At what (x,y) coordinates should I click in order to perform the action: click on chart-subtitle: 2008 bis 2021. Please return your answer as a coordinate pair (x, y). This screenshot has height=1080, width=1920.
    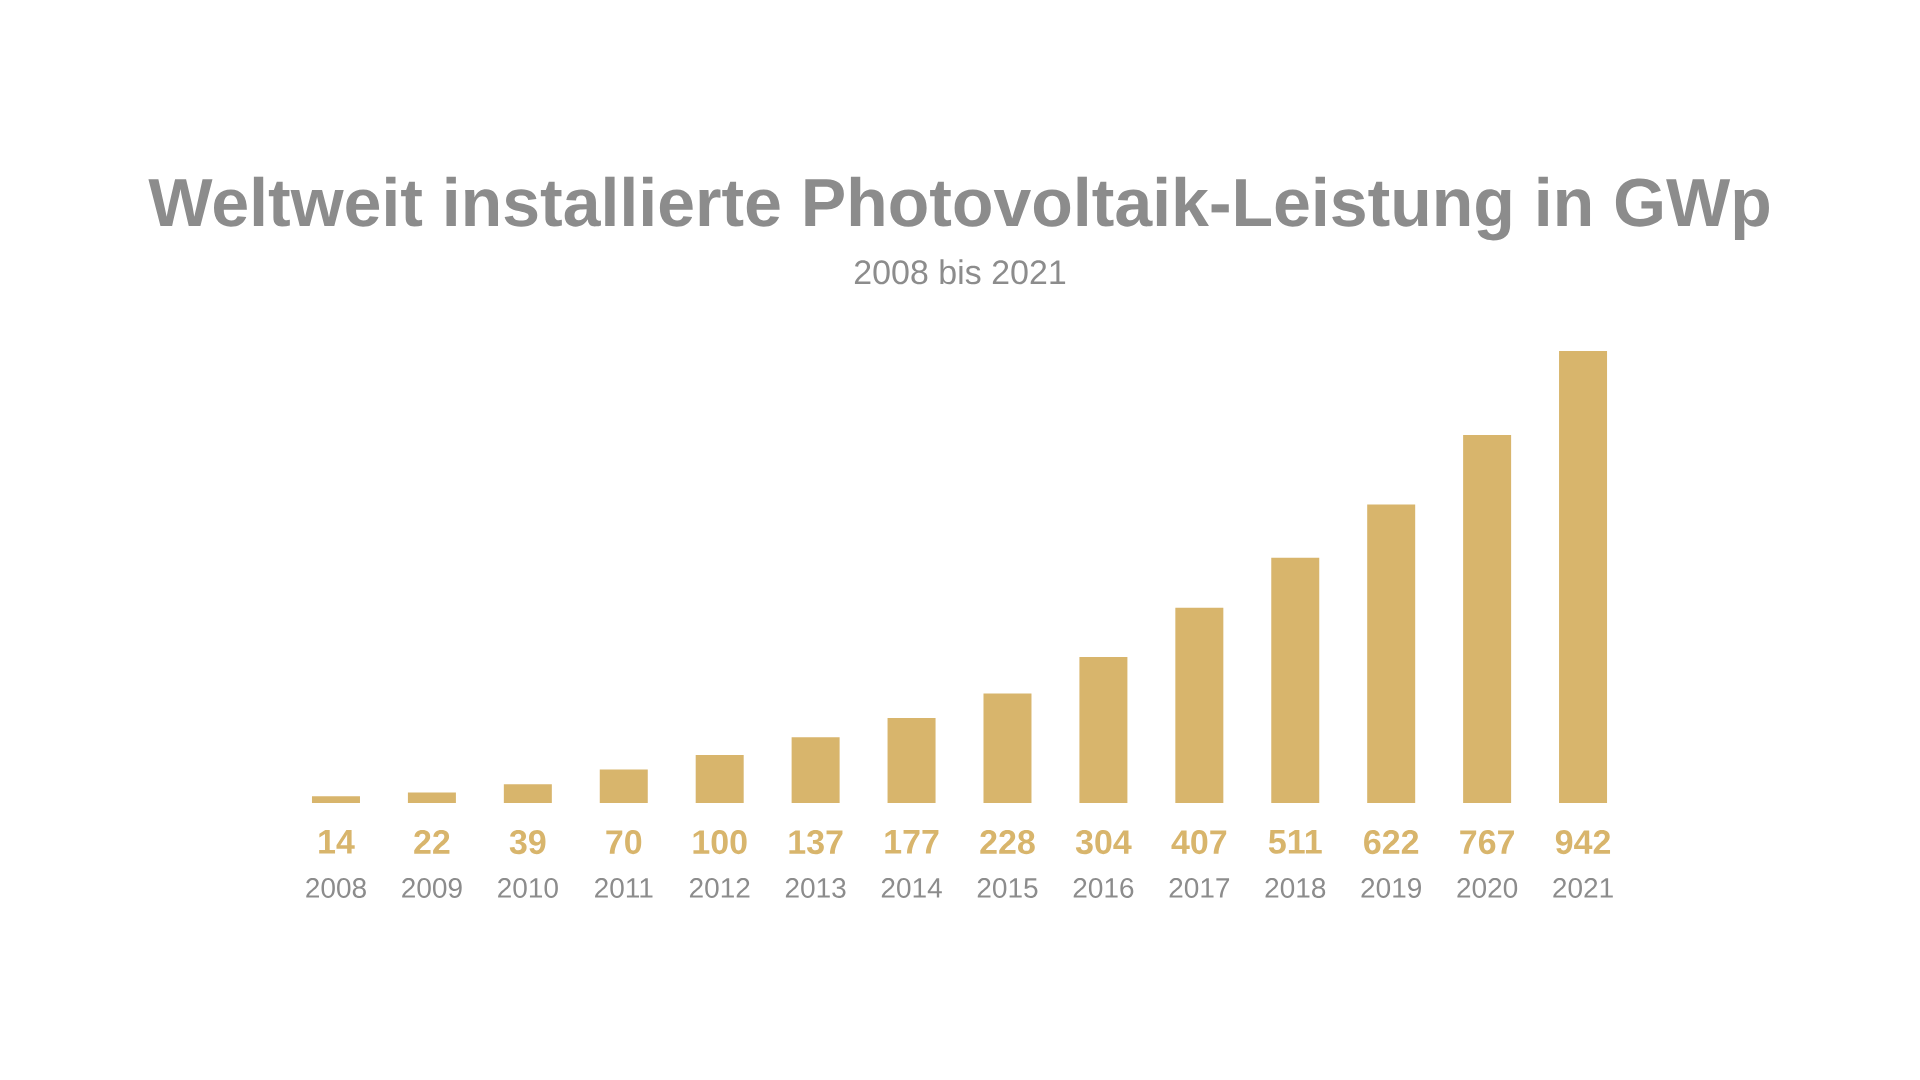
    Looking at the image, I should click on (960, 272).